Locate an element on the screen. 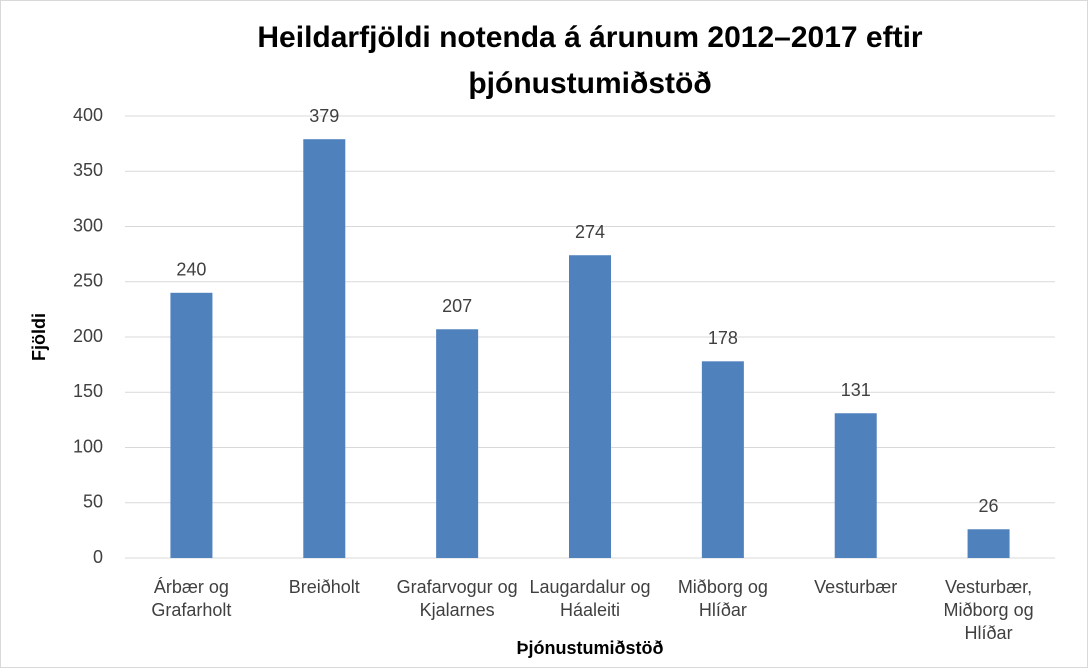  x-axis-title: Þjónustumiðstöð is located at coordinates (590, 648).